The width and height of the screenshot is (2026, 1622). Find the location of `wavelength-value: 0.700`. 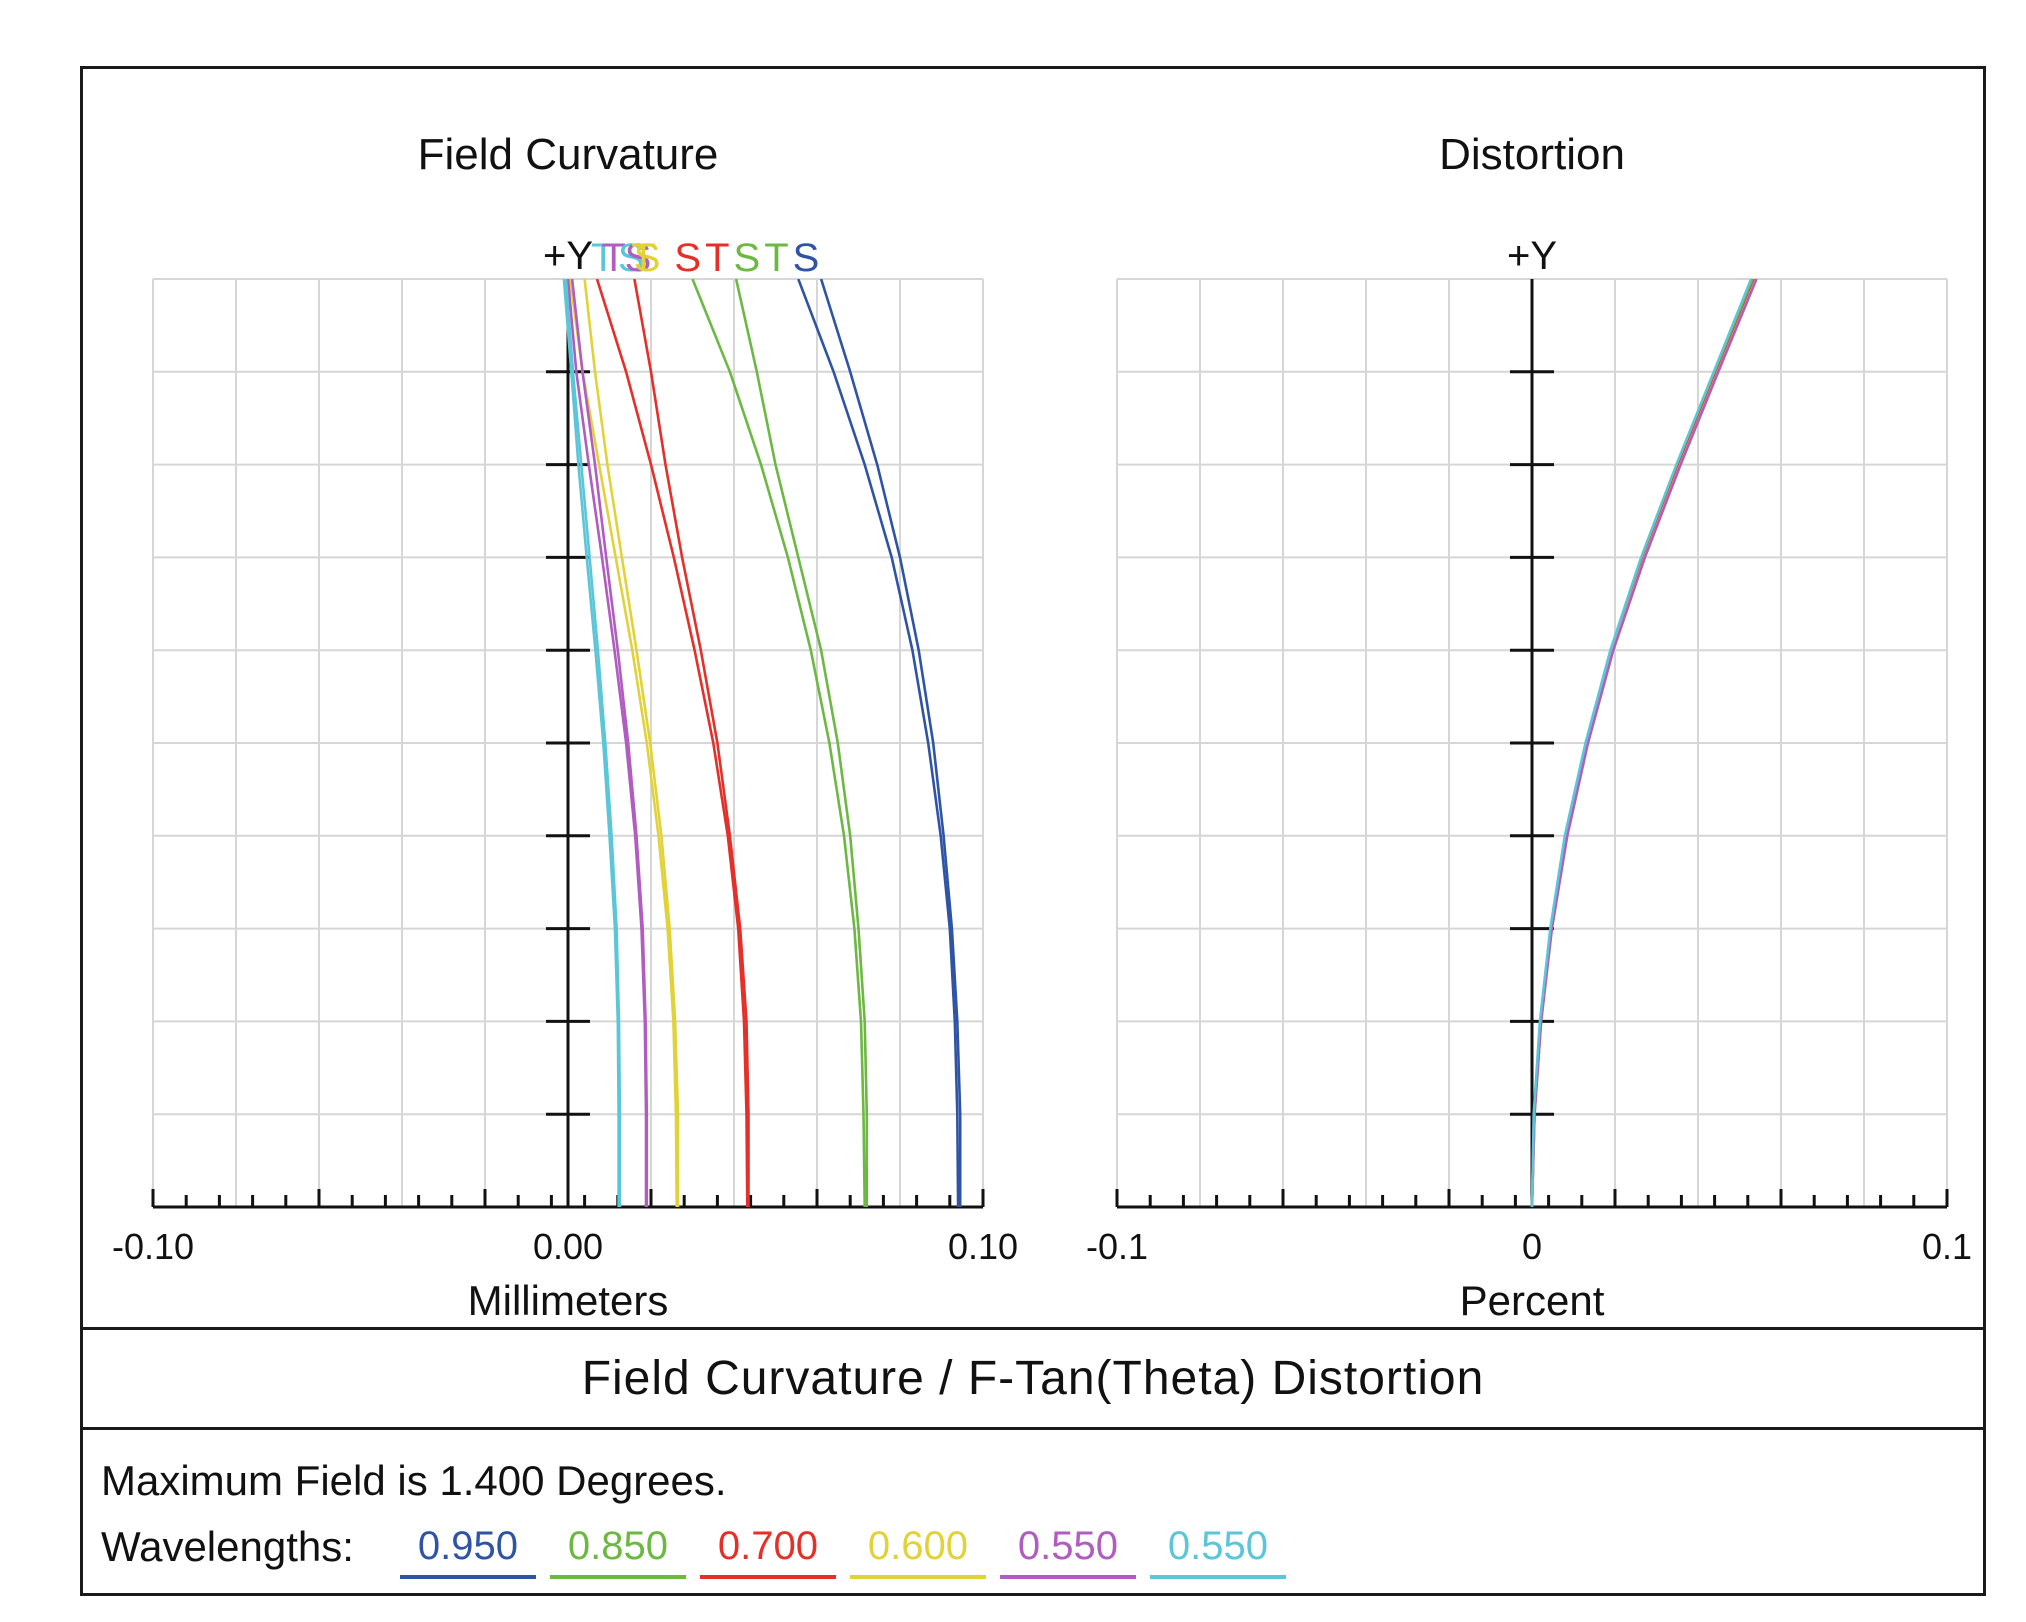

wavelength-value: 0.700 is located at coordinates (767, 1546).